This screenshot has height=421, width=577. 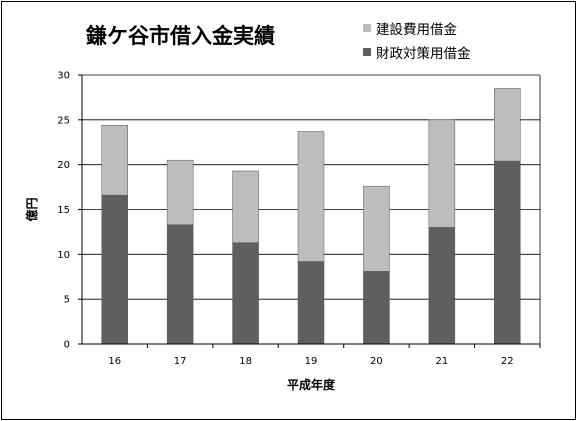 I want to click on legend-swatch-fiscal, so click(x=367, y=52).